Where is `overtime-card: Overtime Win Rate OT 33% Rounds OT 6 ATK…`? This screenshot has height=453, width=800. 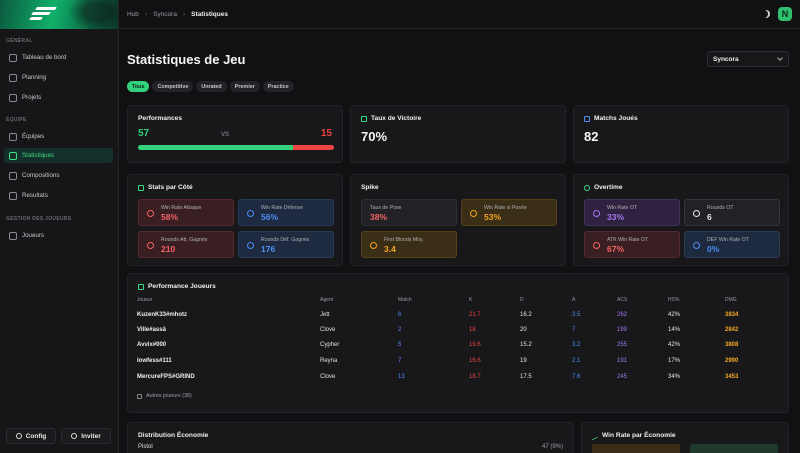
overtime-card: Overtime Win Rate OT 33% Rounds OT 6 ATK… is located at coordinates (681, 220).